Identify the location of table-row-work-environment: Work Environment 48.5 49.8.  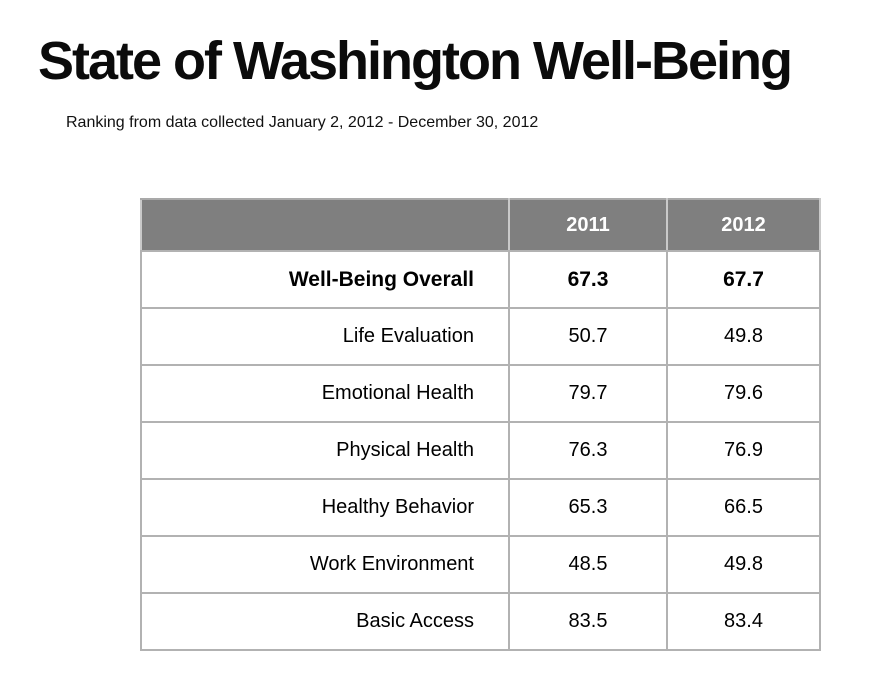
(480, 564).